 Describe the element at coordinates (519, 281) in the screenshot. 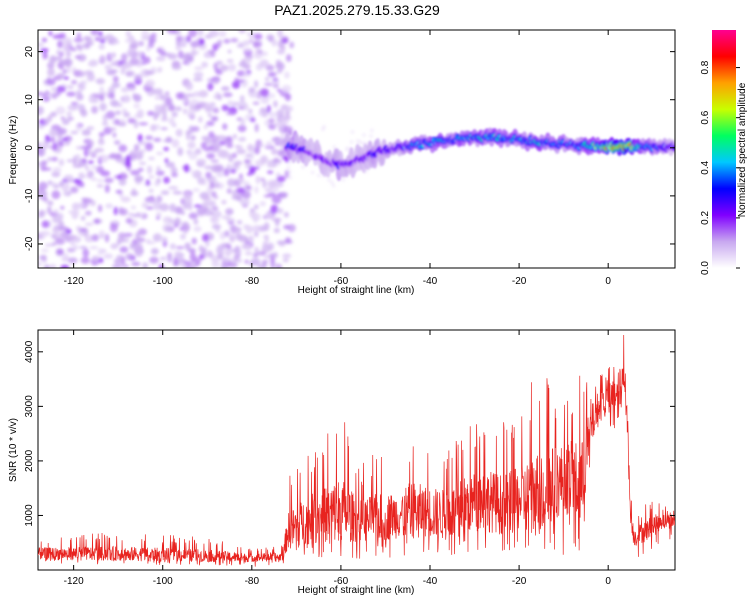

I see `top-x-tick-label: -20` at that location.